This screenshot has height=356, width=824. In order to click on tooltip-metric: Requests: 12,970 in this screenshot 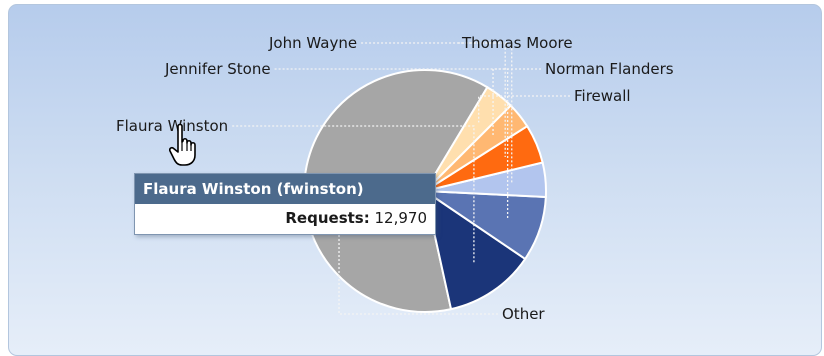, I will do `click(285, 218)`.